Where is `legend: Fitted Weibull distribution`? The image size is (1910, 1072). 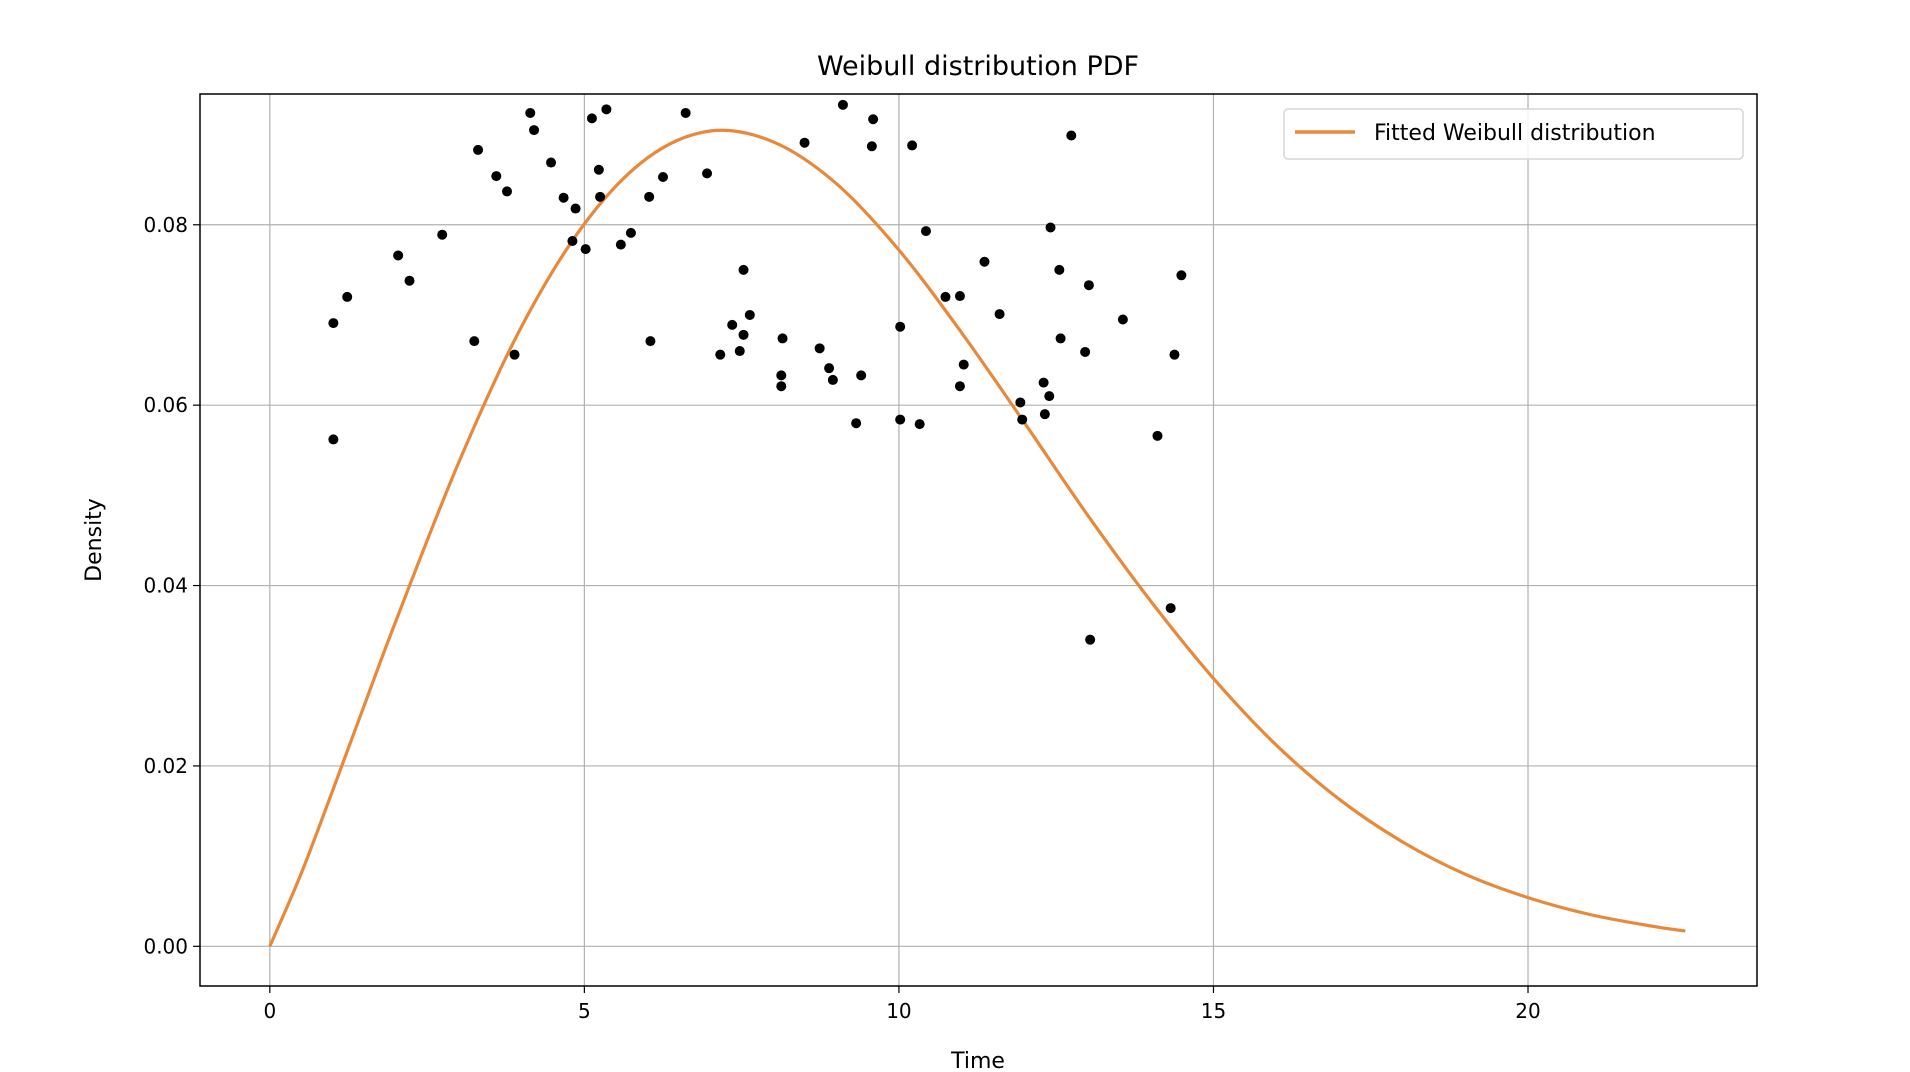
legend: Fitted Weibull distribution is located at coordinates (1513, 134).